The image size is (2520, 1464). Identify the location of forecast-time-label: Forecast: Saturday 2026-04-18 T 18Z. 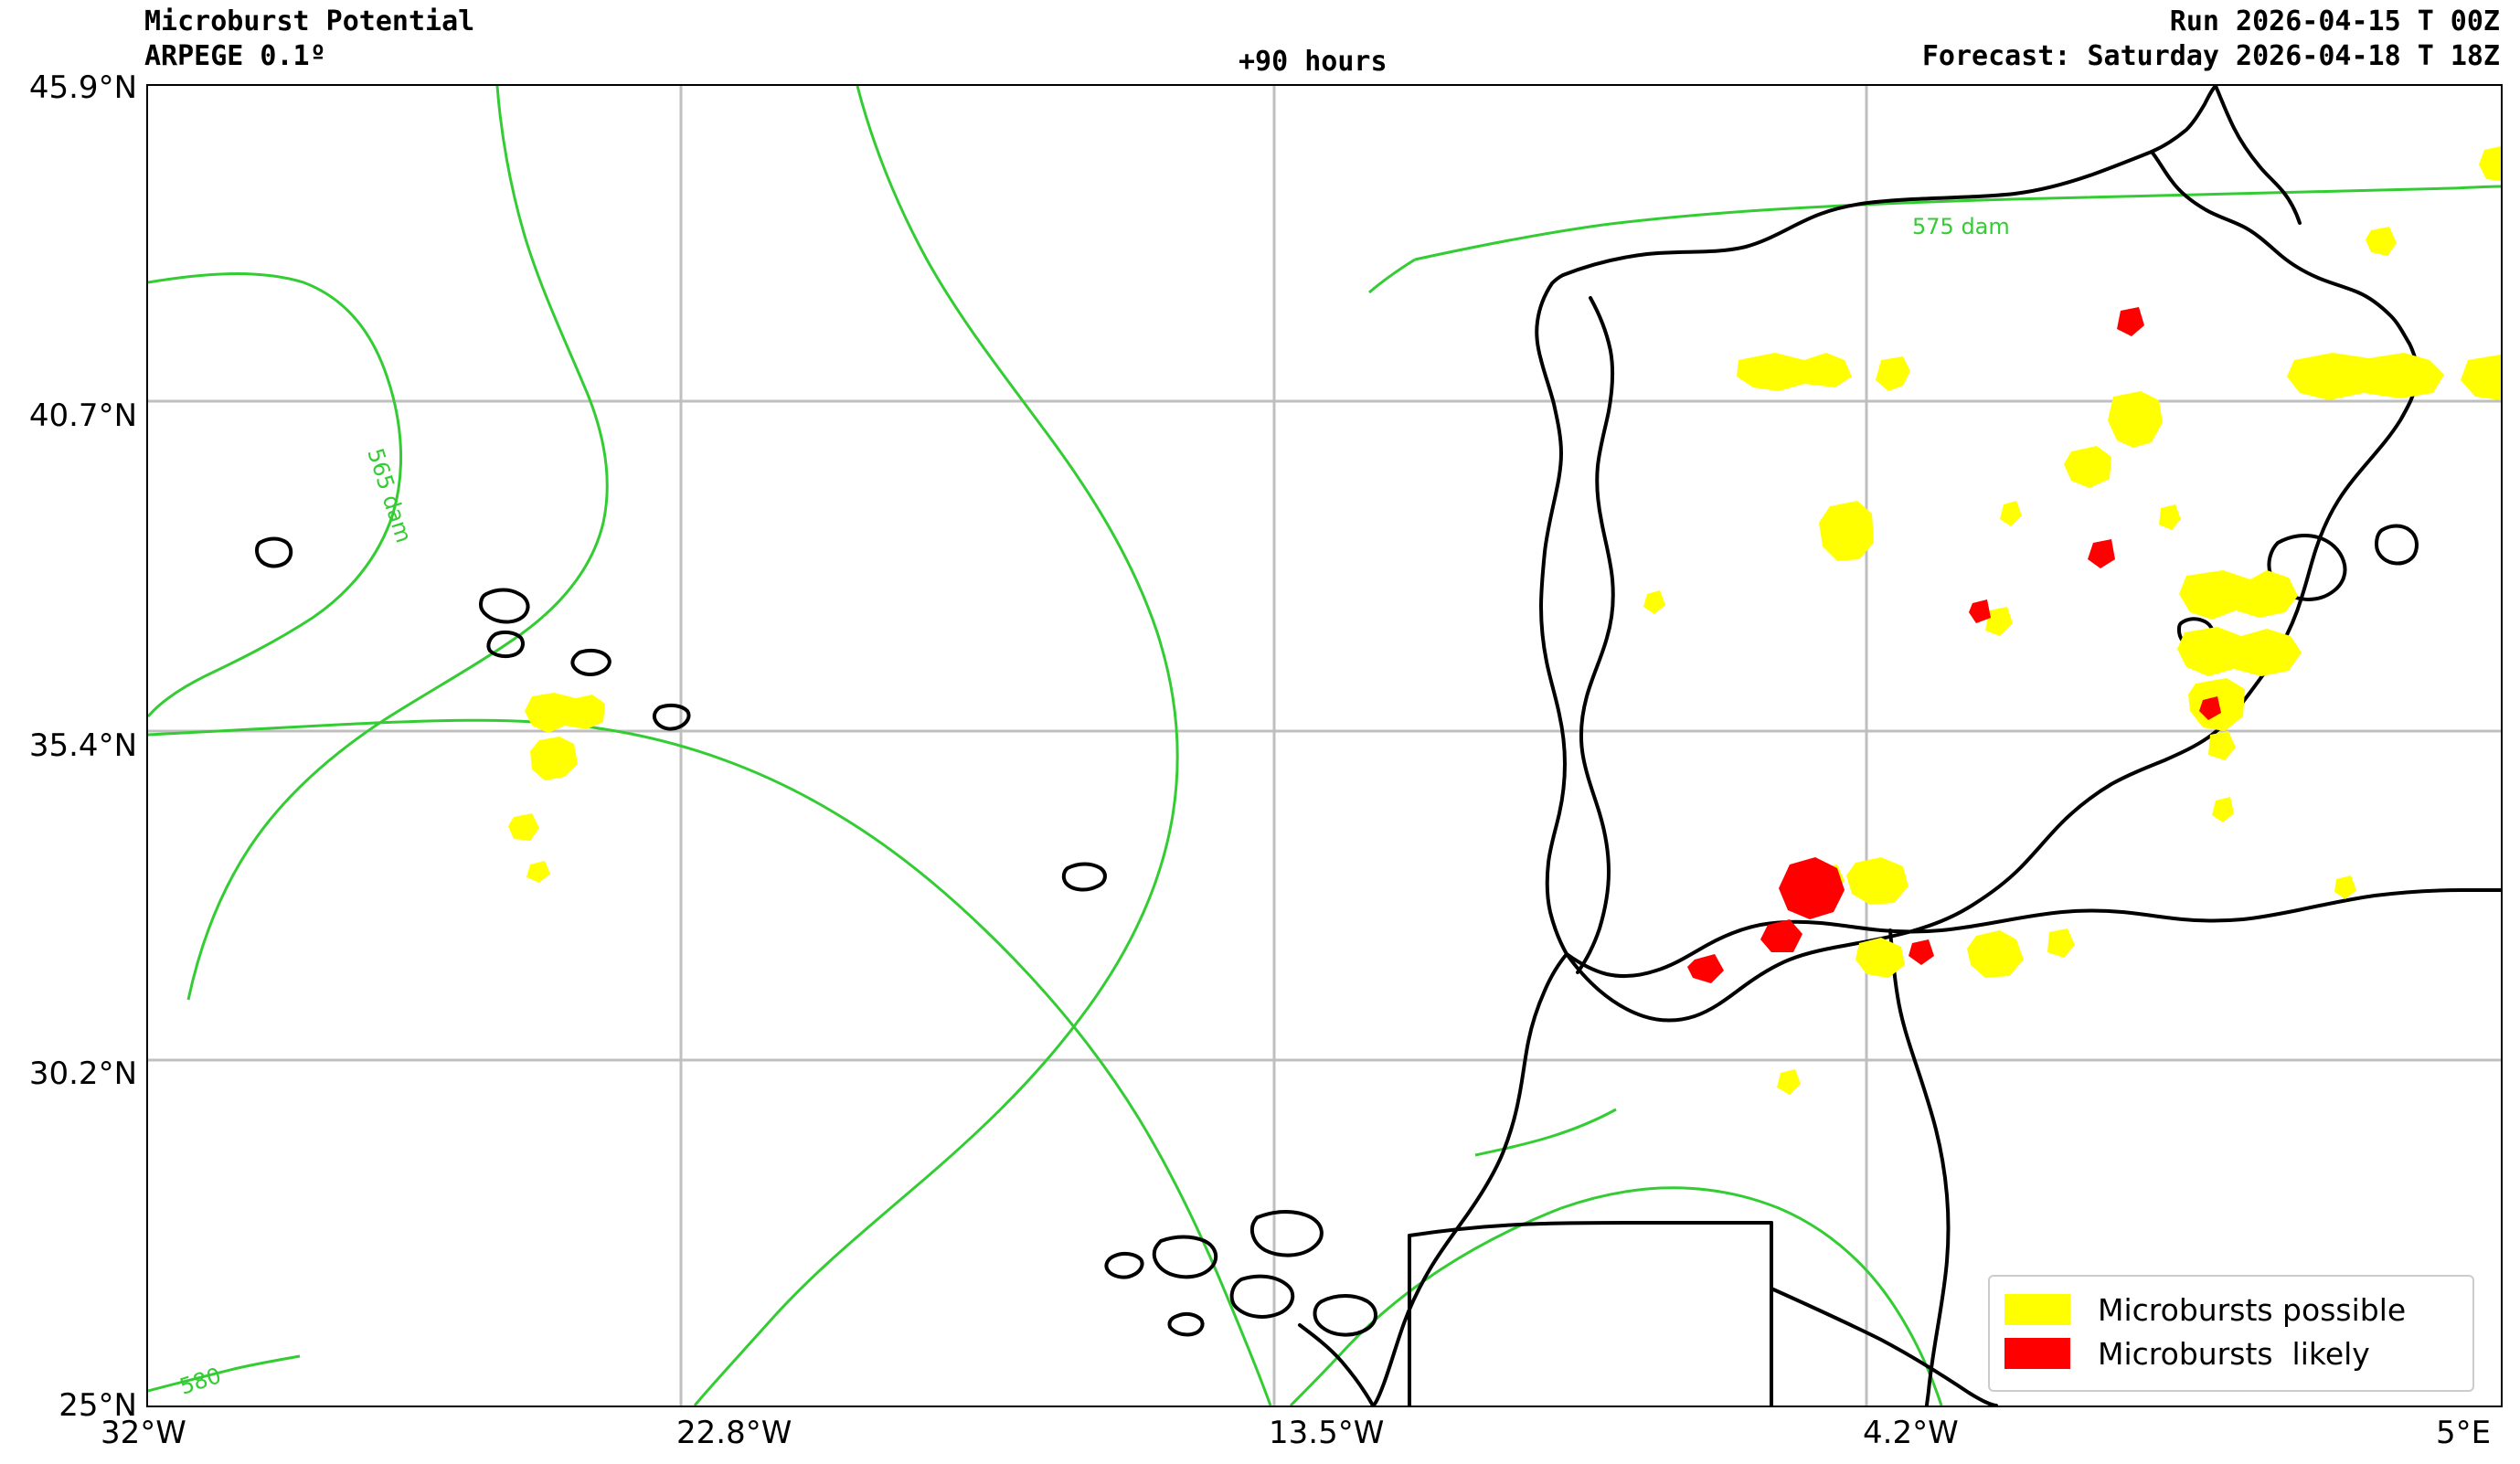
(2210, 56).